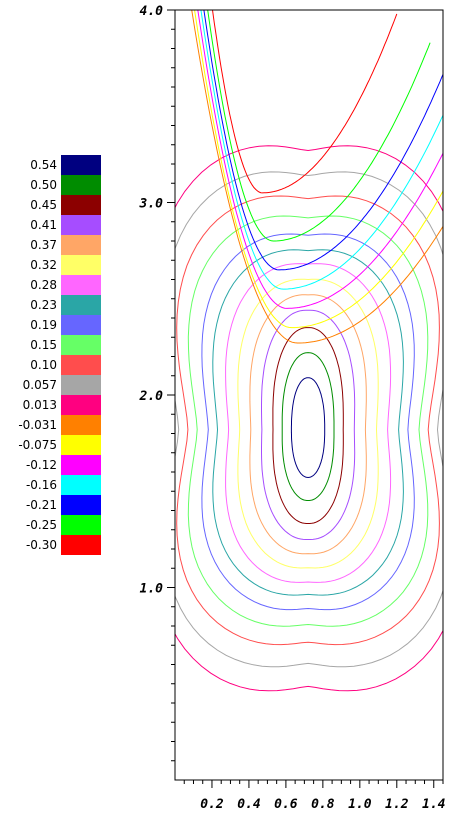  Describe the element at coordinates (151, 396) in the screenshot. I see `y-tick-label: 2.0` at that location.